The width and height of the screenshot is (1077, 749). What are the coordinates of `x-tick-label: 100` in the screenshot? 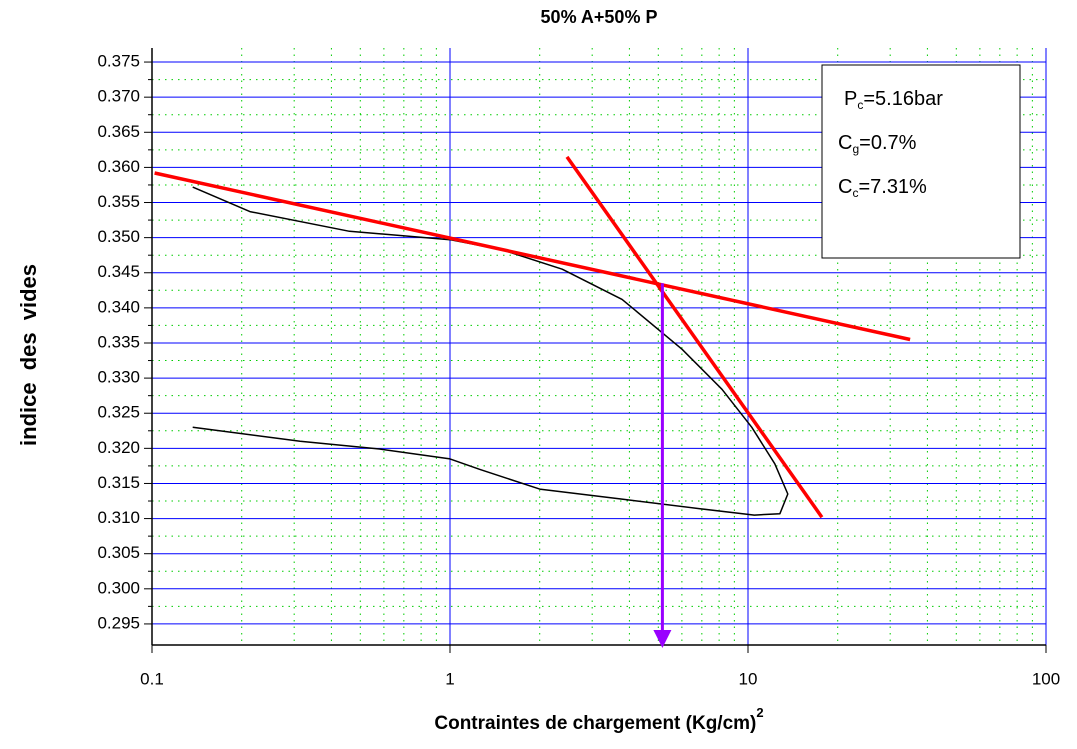 It's located at (1046, 678).